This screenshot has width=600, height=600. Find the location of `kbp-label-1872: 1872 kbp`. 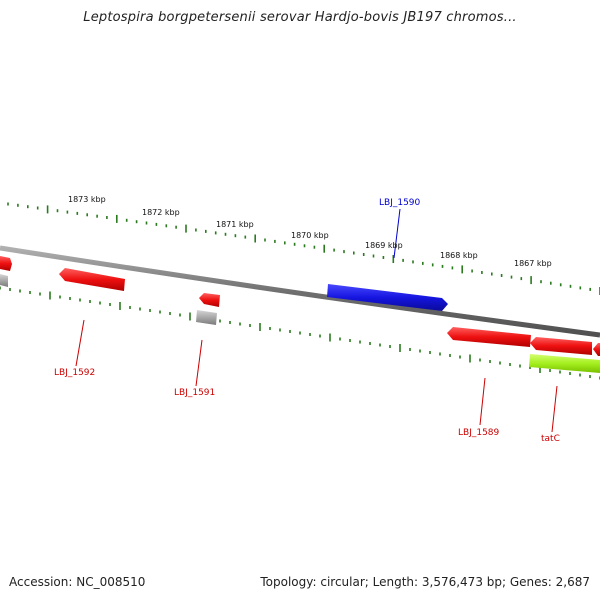

kbp-label-1872: 1872 kbp is located at coordinates (161, 212).